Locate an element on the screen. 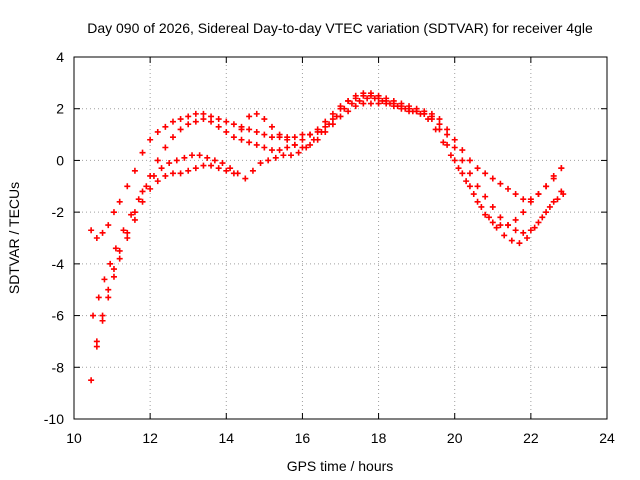  y-tick-label: -2 is located at coordinates (58, 212).